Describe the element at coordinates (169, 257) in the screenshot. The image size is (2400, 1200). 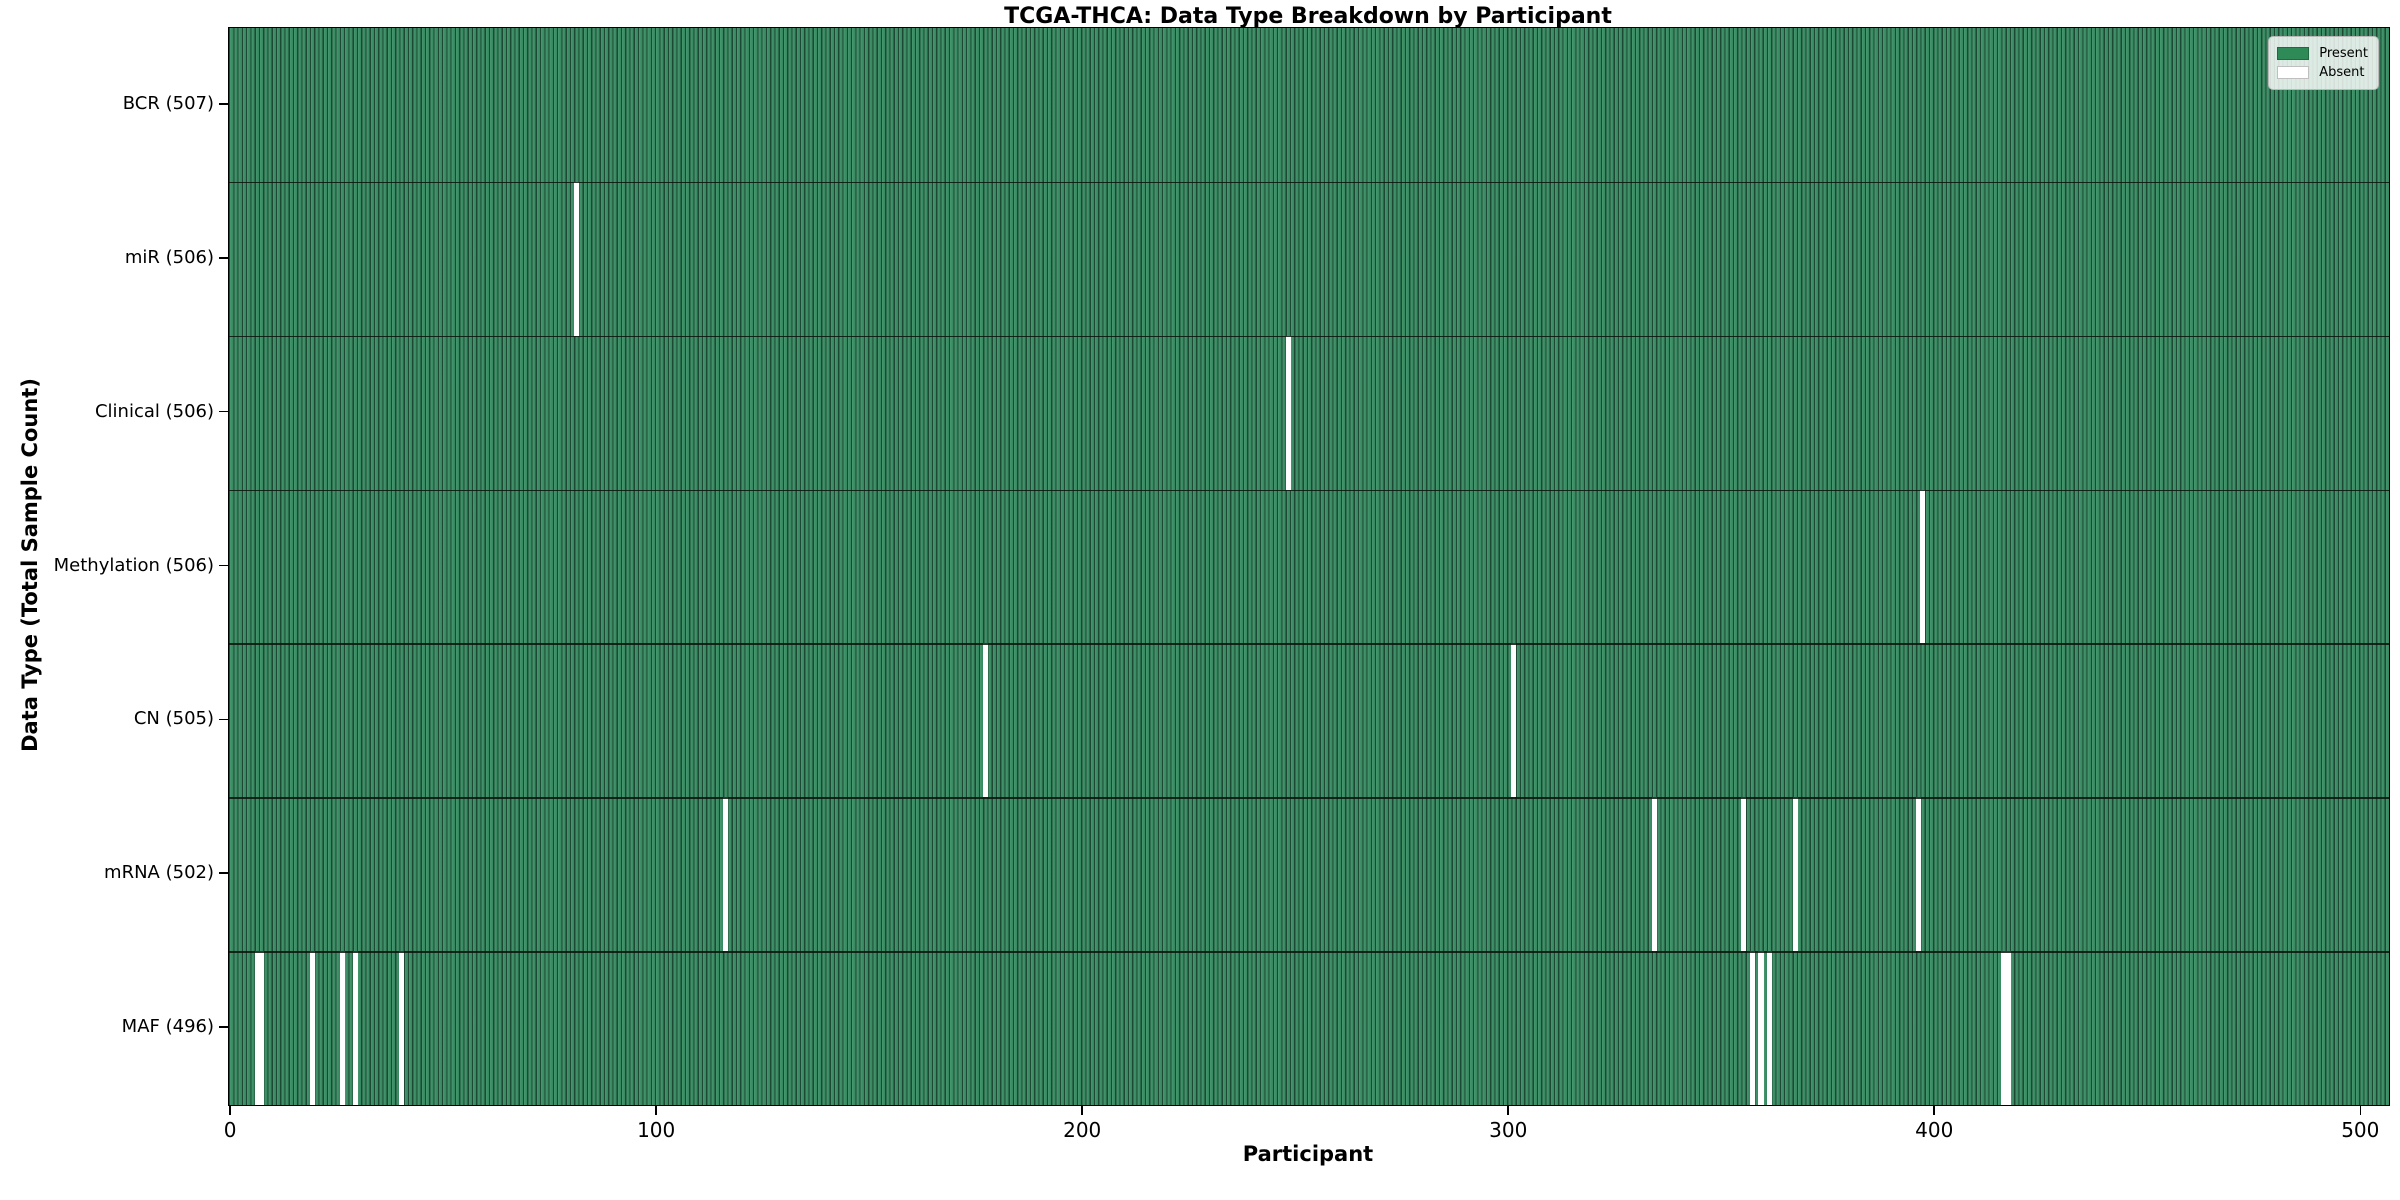
I see `y-tick-label: miR (506)` at that location.